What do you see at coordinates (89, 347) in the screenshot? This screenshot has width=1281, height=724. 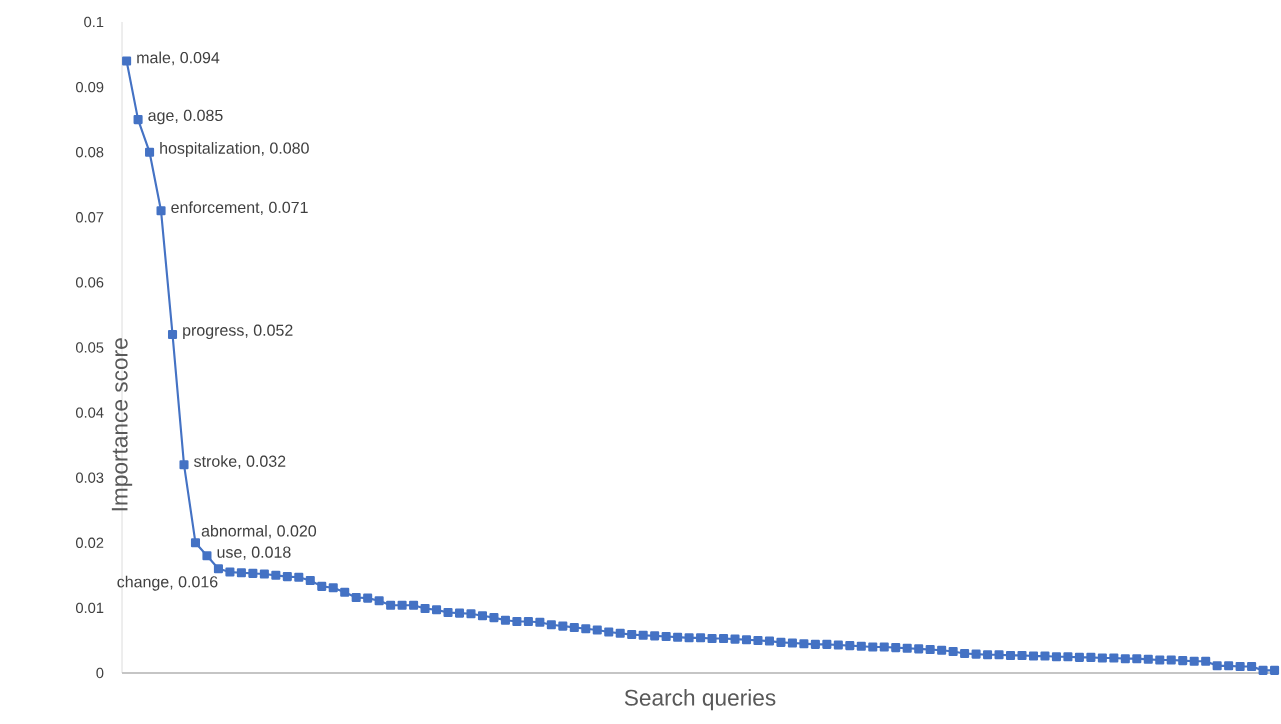 I see `y-tick-label: 0.05` at bounding box center [89, 347].